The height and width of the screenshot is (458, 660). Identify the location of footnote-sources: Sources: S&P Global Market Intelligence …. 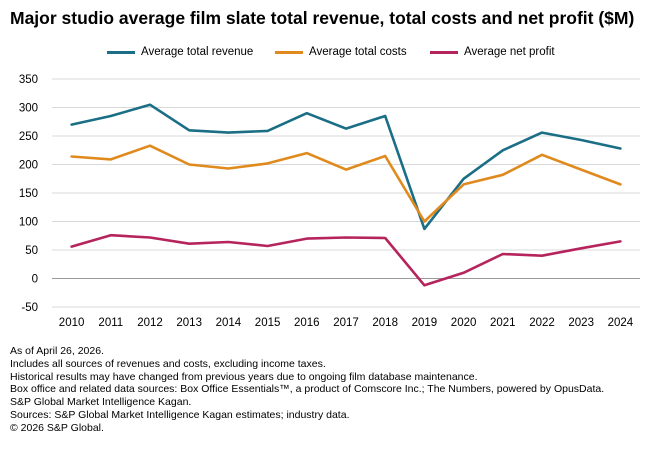
(180, 414).